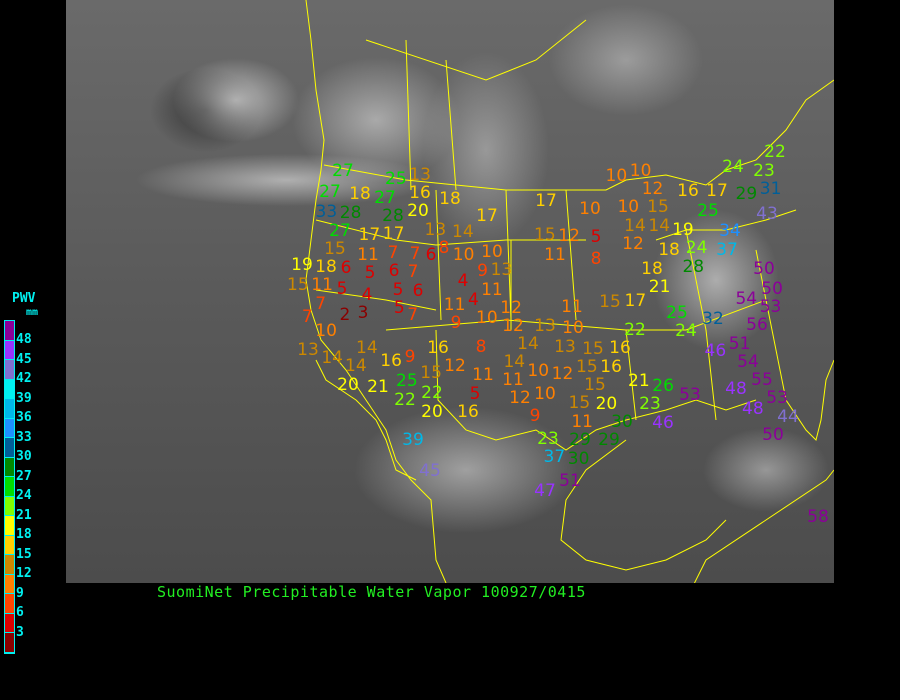  What do you see at coordinates (24, 573) in the screenshot?
I see `legend-label: 12` at bounding box center [24, 573].